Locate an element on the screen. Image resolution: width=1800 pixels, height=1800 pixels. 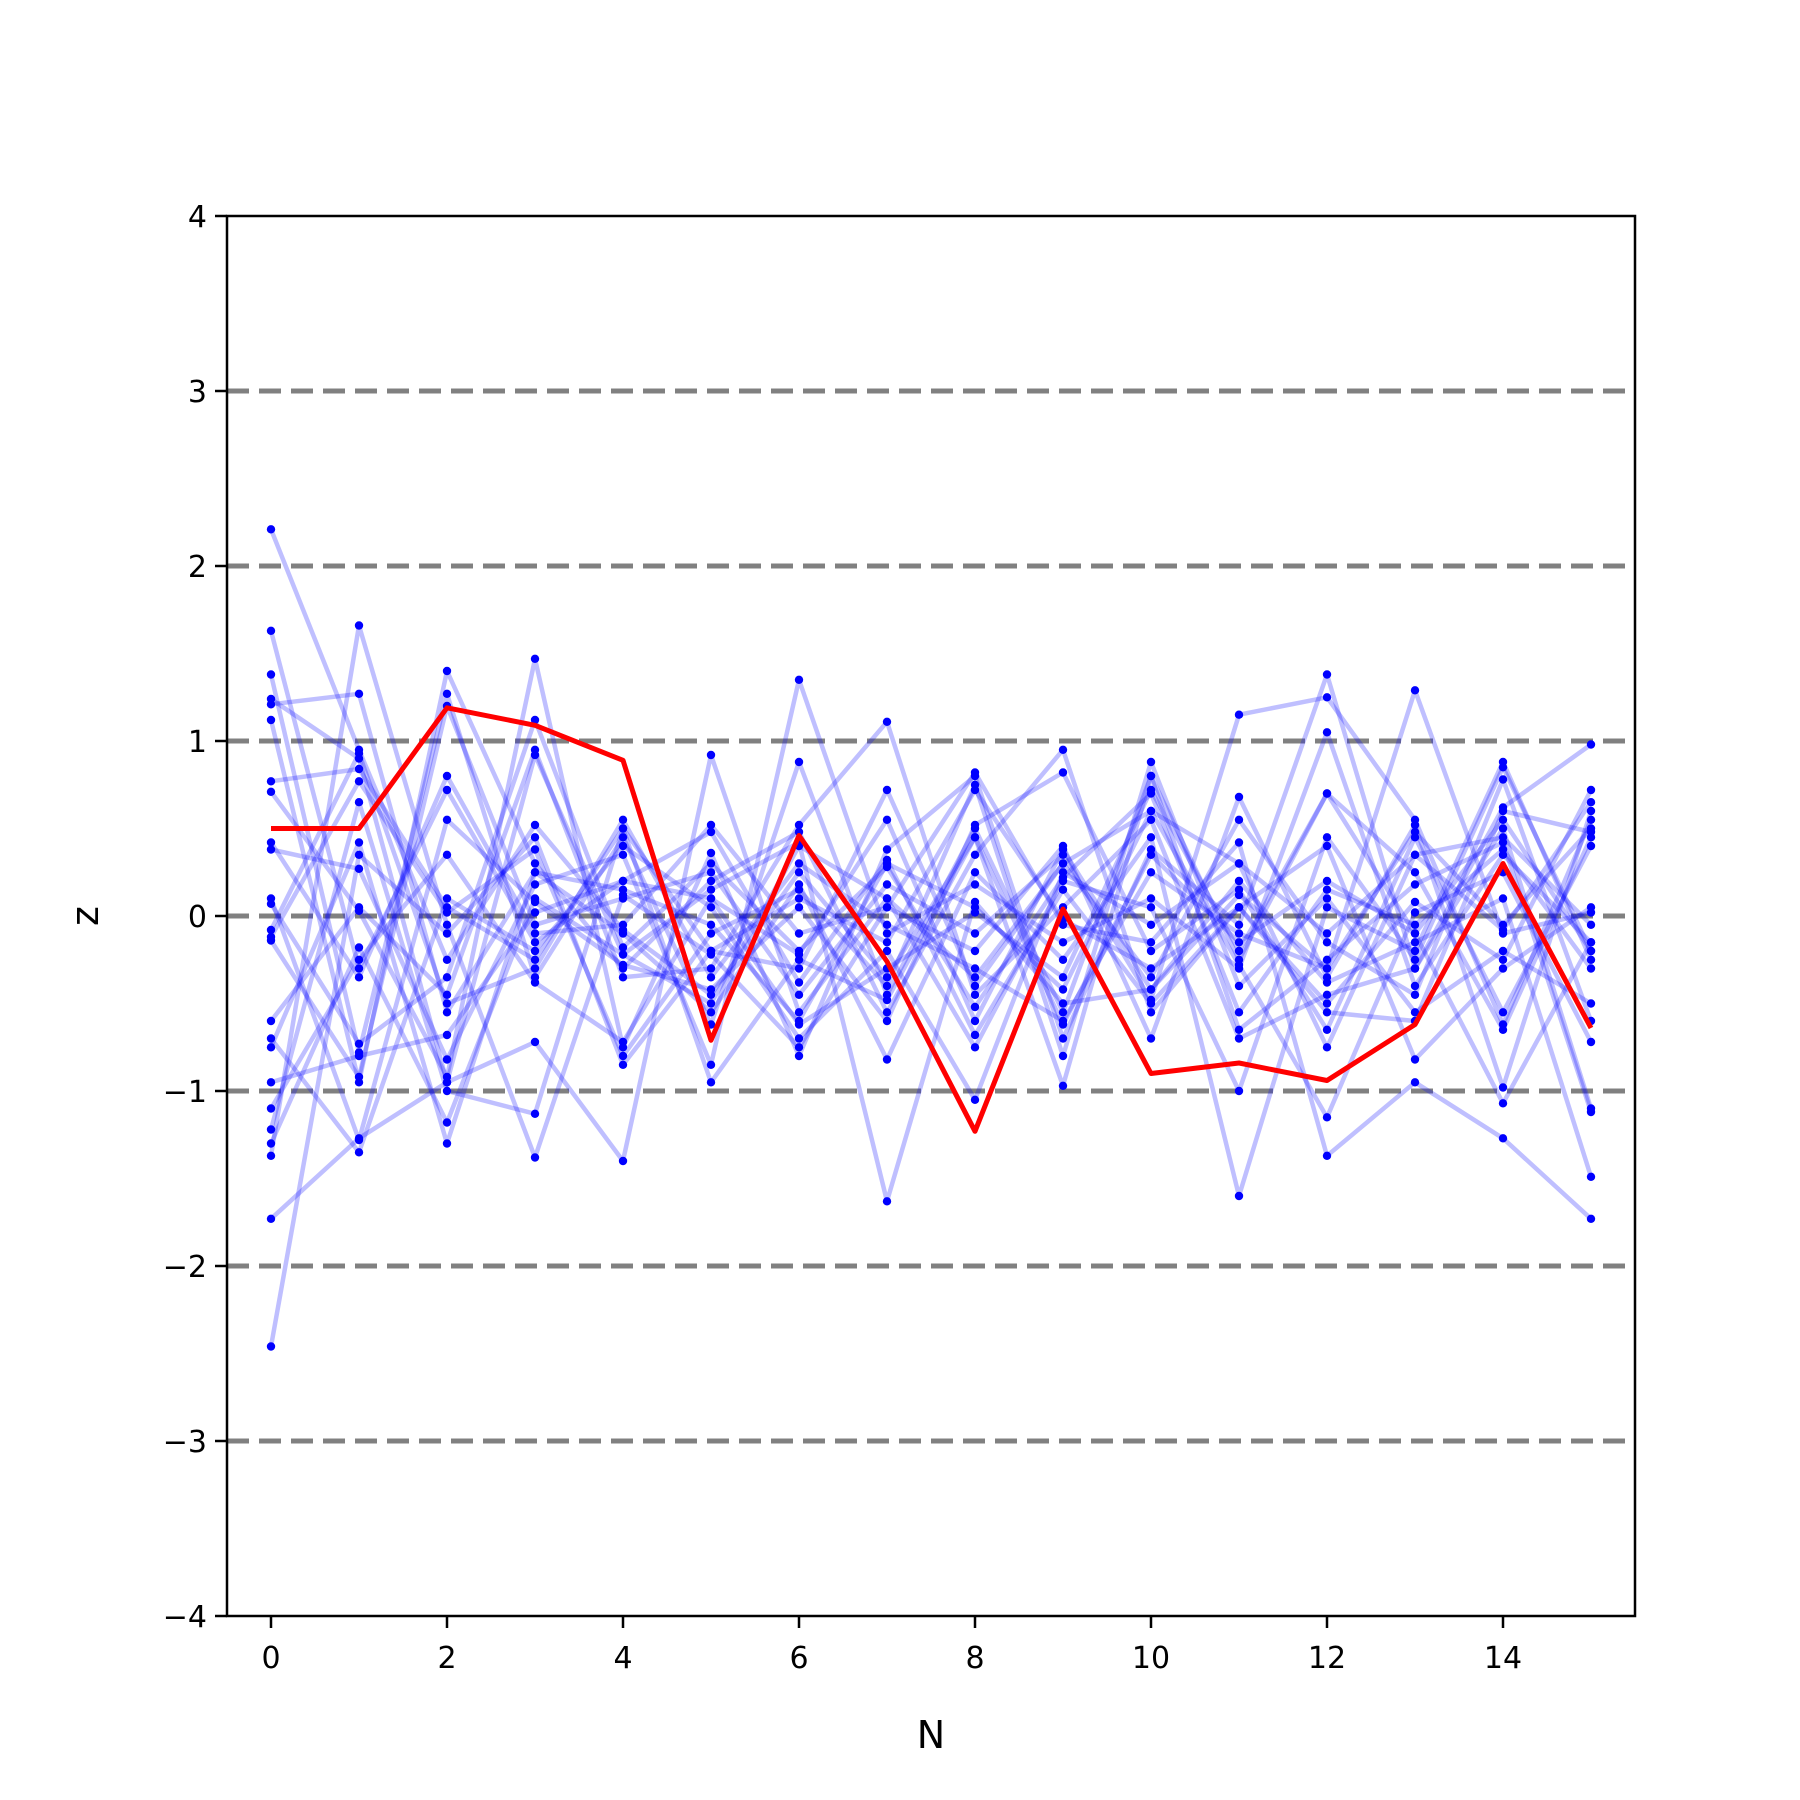
y-tick-label: 2 is located at coordinates (197, 567).